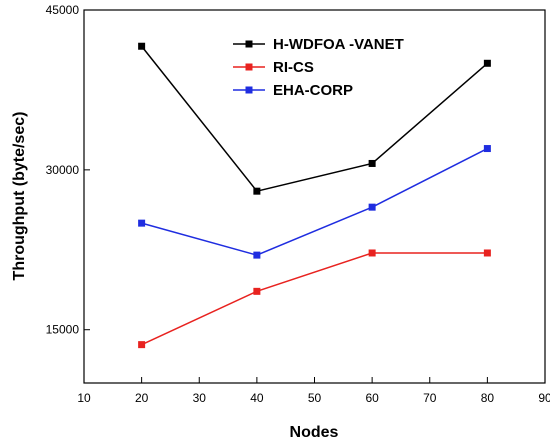  I want to click on x-tick-label: 40, so click(257, 398).